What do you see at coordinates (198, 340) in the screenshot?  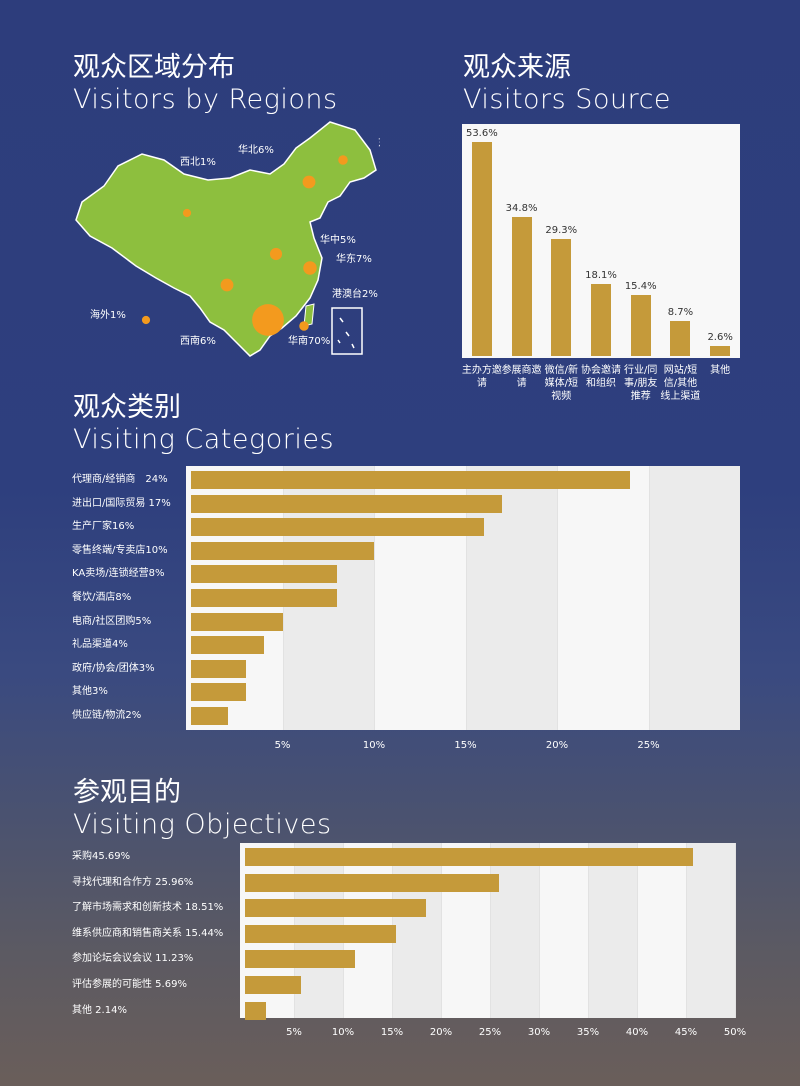 I see `region-label: 西南6%` at bounding box center [198, 340].